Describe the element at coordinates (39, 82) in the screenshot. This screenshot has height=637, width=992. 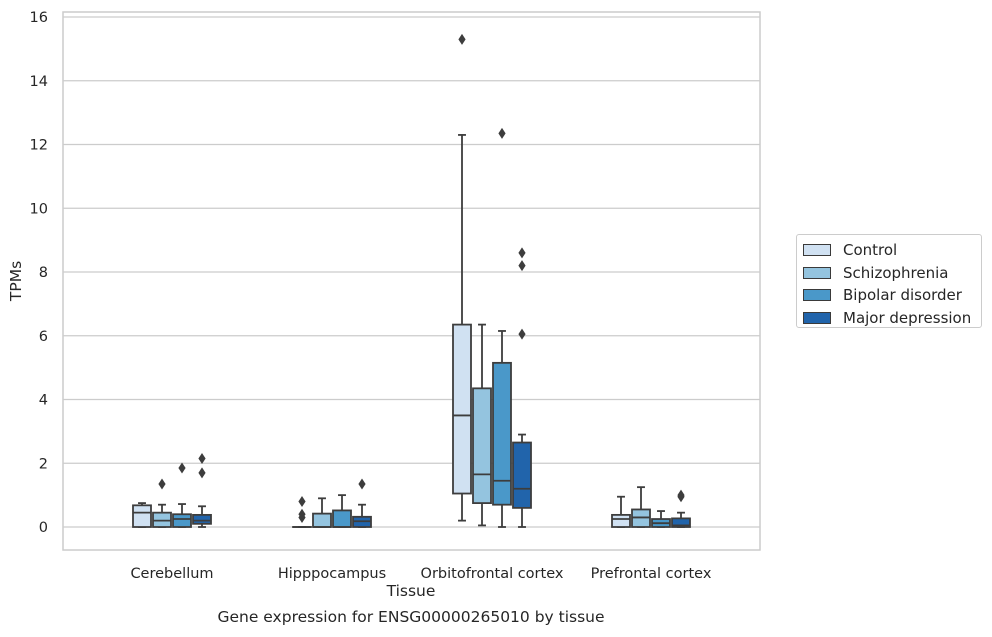
I see `y-tick-label: 14` at that location.